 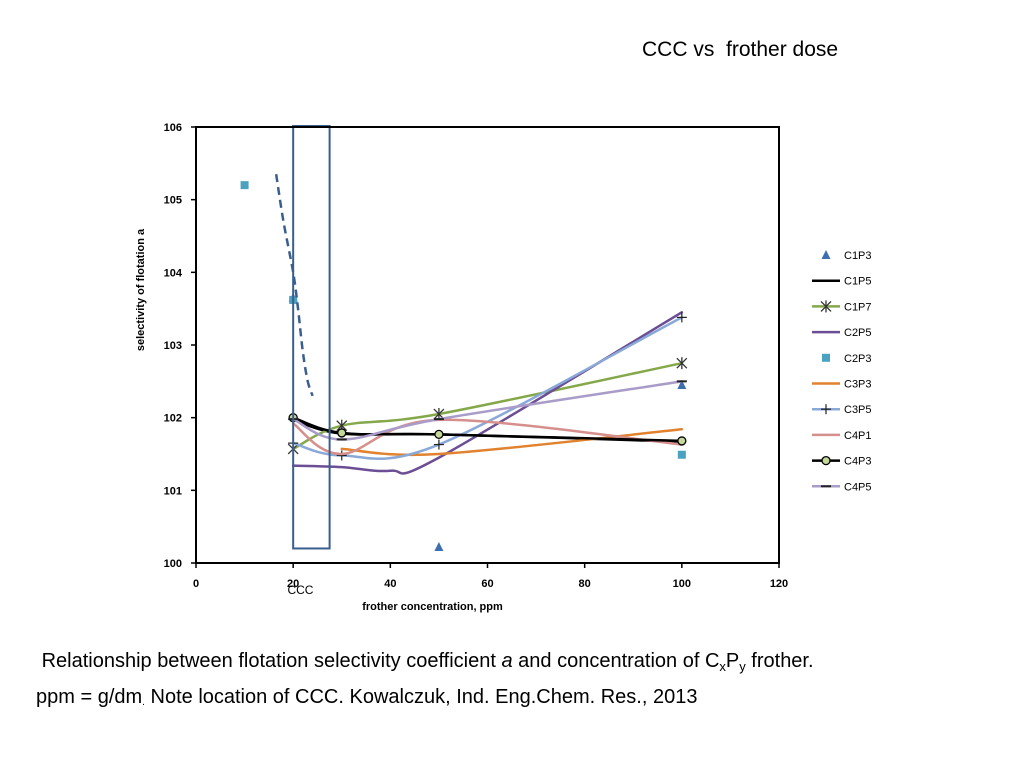 What do you see at coordinates (740, 49) in the screenshot?
I see `slide-title: CCC vs frother dose` at bounding box center [740, 49].